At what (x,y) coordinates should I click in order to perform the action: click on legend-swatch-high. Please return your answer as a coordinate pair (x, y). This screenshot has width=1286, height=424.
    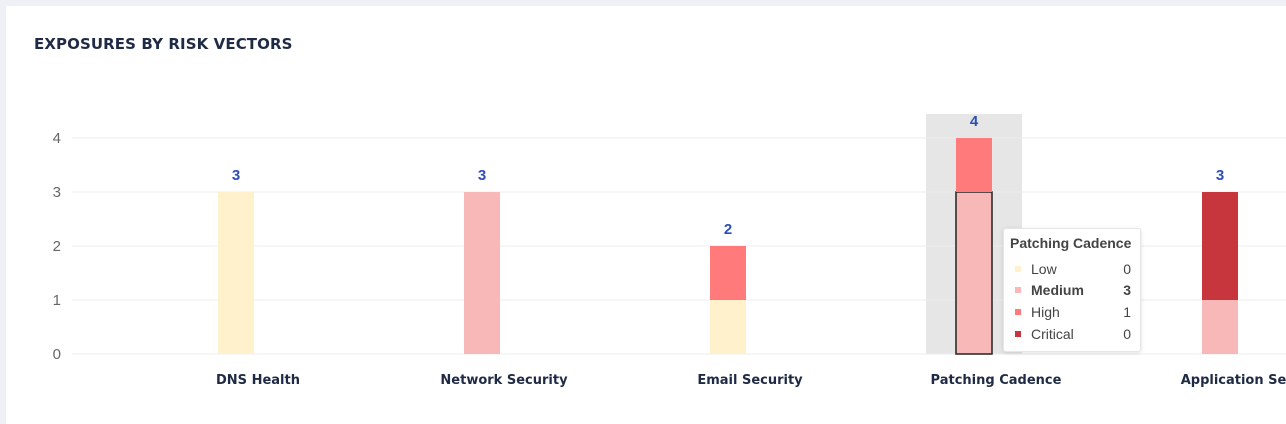
    Looking at the image, I should click on (1018, 312).